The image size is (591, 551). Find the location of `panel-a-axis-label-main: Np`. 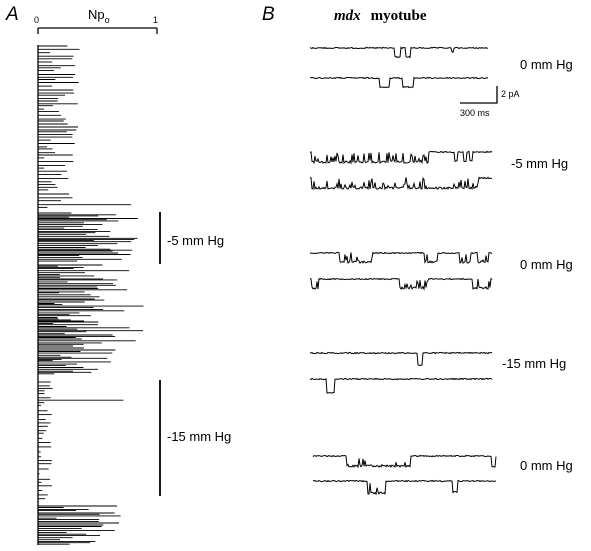

panel-a-axis-label-main: Np is located at coordinates (96, 14).